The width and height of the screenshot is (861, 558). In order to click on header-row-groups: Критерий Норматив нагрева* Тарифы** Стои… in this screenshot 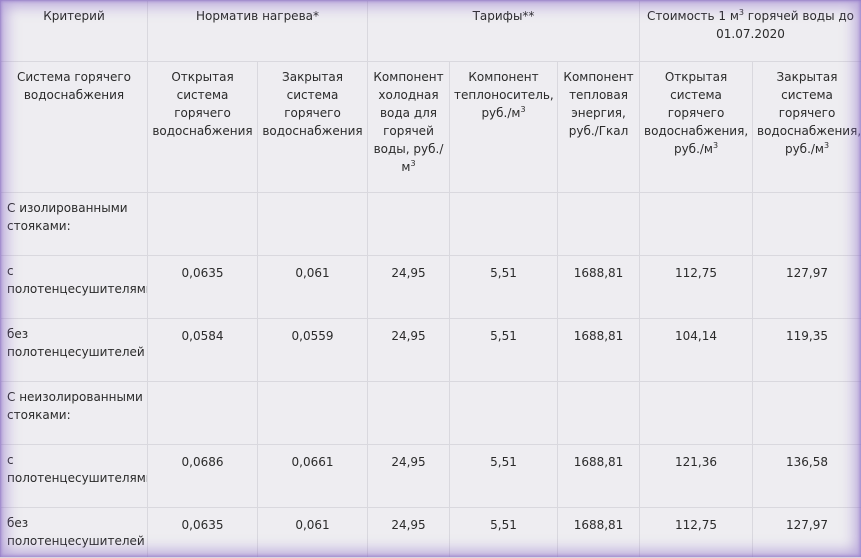, I will do `click(431, 31)`.